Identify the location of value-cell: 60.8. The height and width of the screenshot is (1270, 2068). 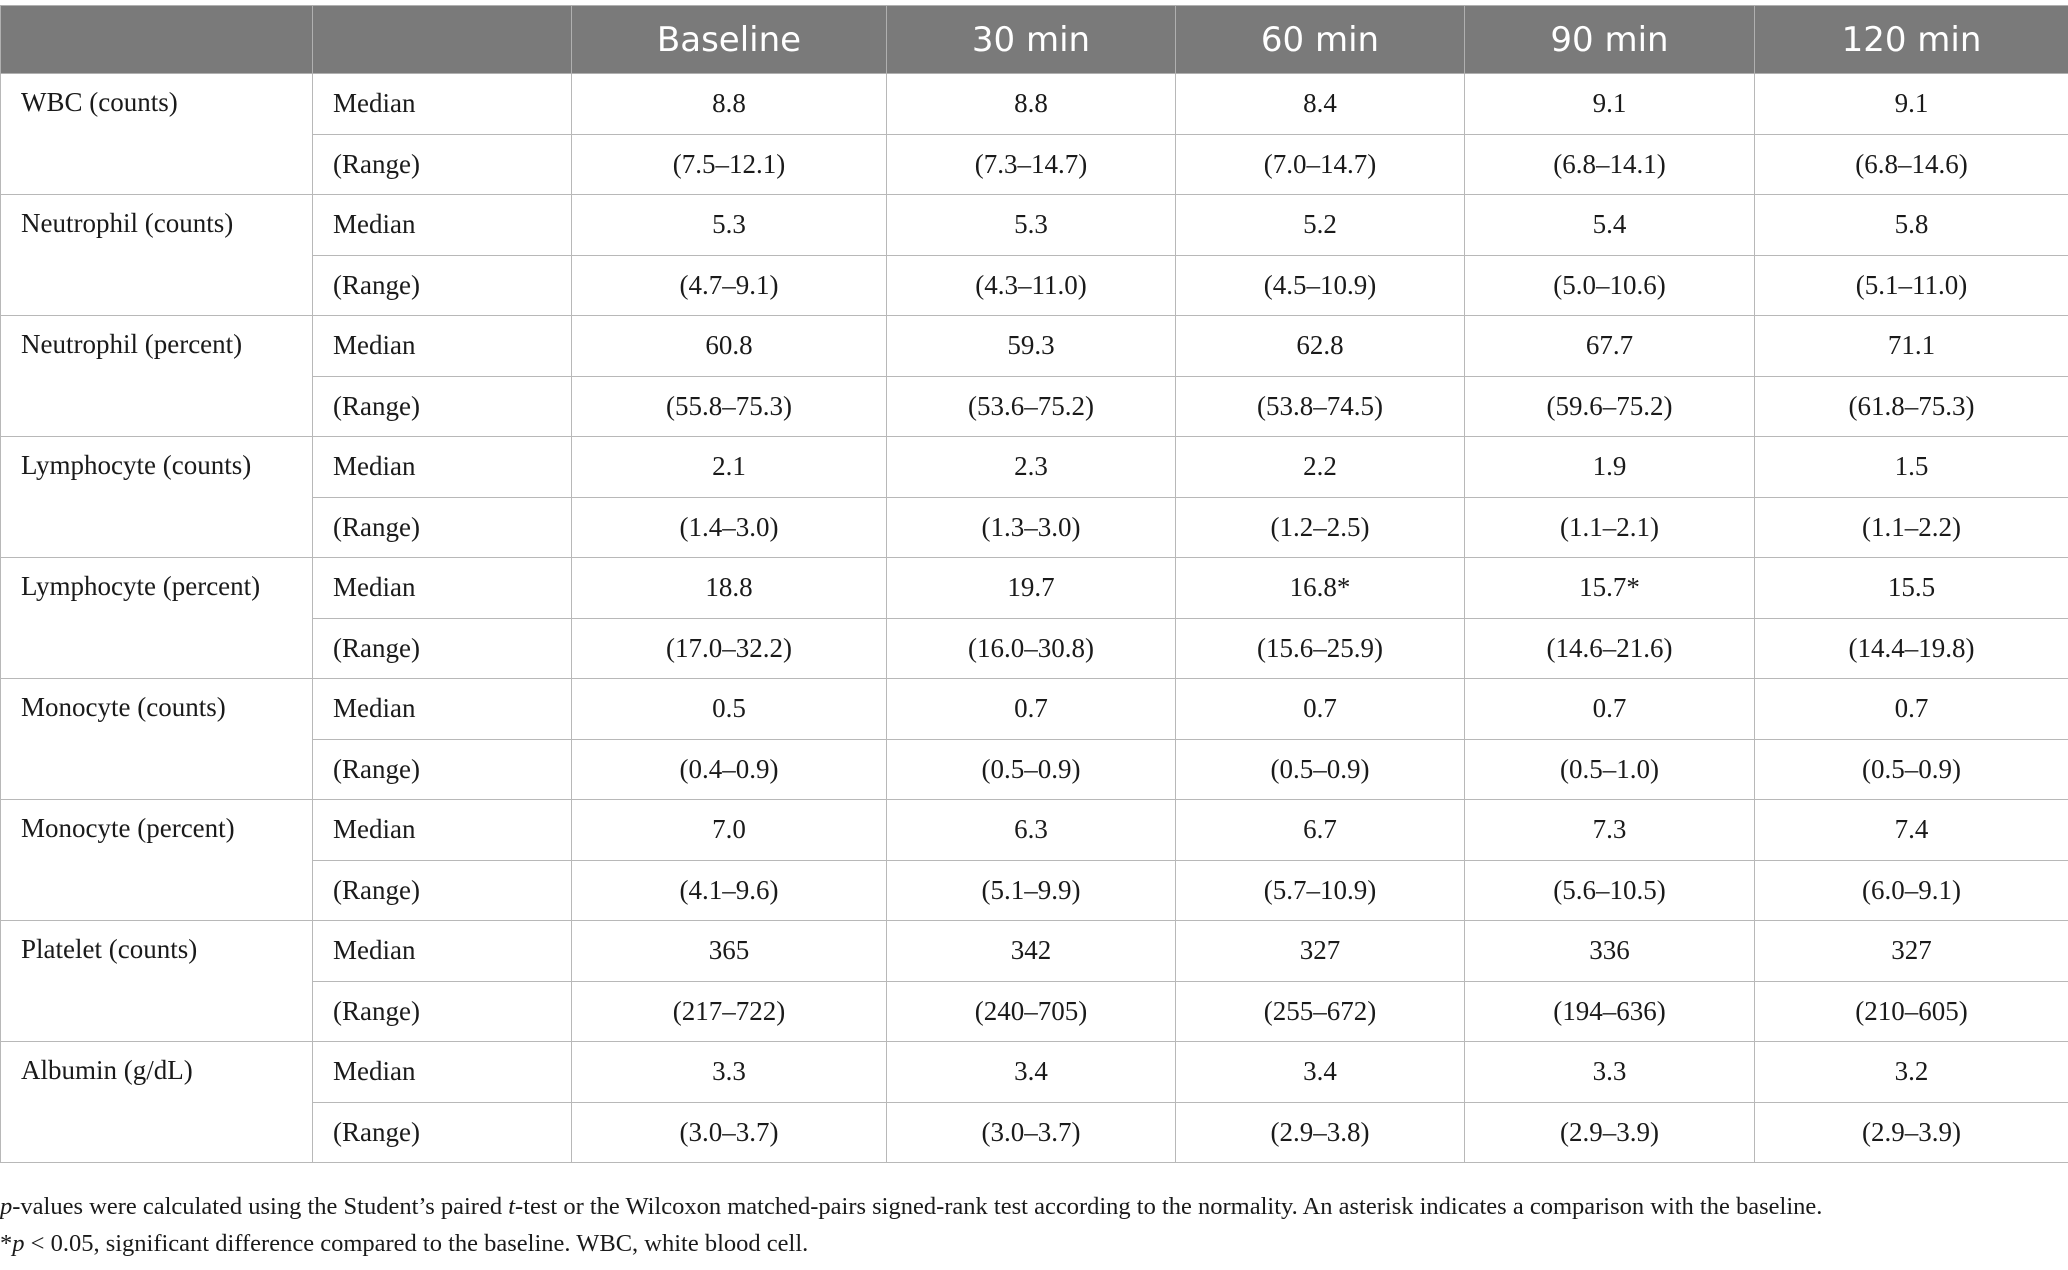
(729, 346).